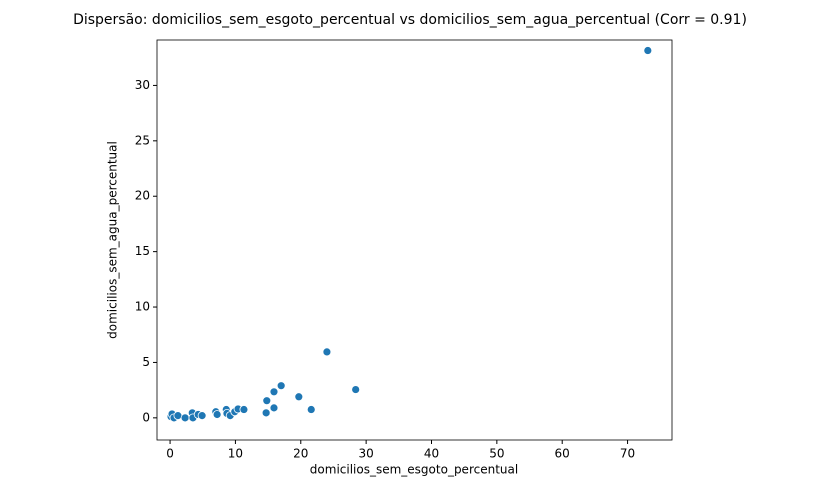 The width and height of the screenshot is (820, 490). Describe the element at coordinates (300, 454) in the screenshot. I see `x-tick-label: 20` at that location.